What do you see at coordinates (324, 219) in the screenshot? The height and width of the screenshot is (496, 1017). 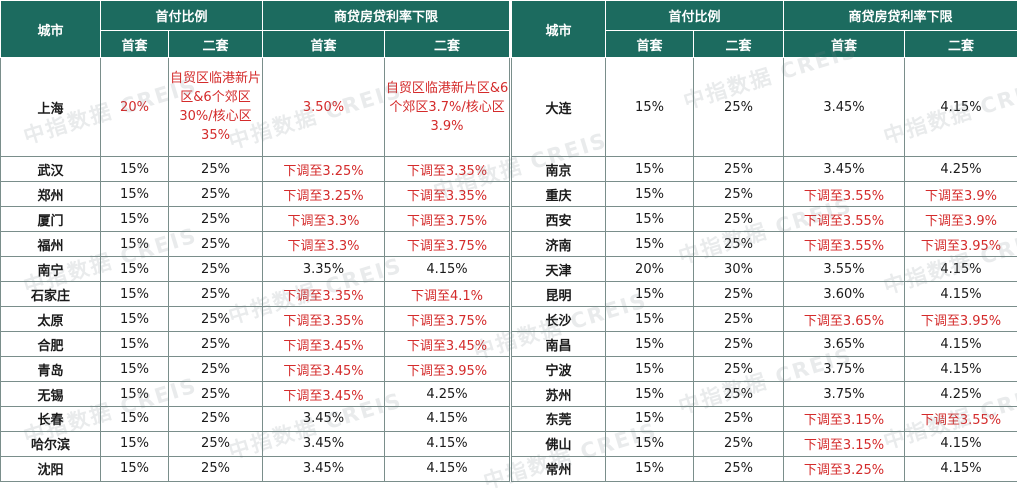 I see `first-home-rate-cell: 下调至3.3%` at bounding box center [324, 219].